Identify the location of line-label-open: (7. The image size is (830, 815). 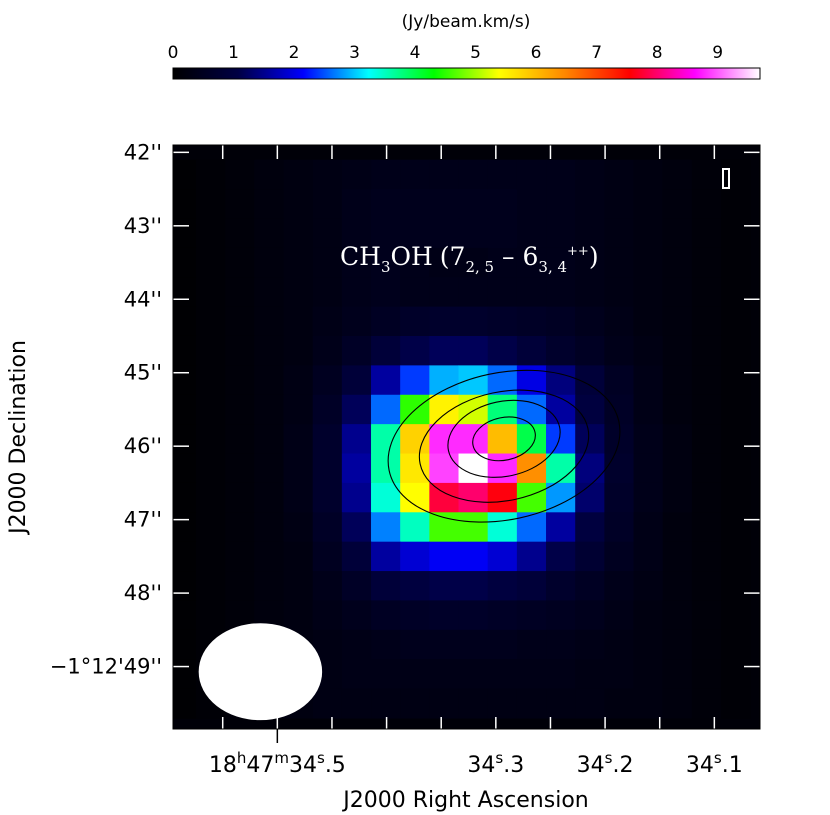
(453, 256).